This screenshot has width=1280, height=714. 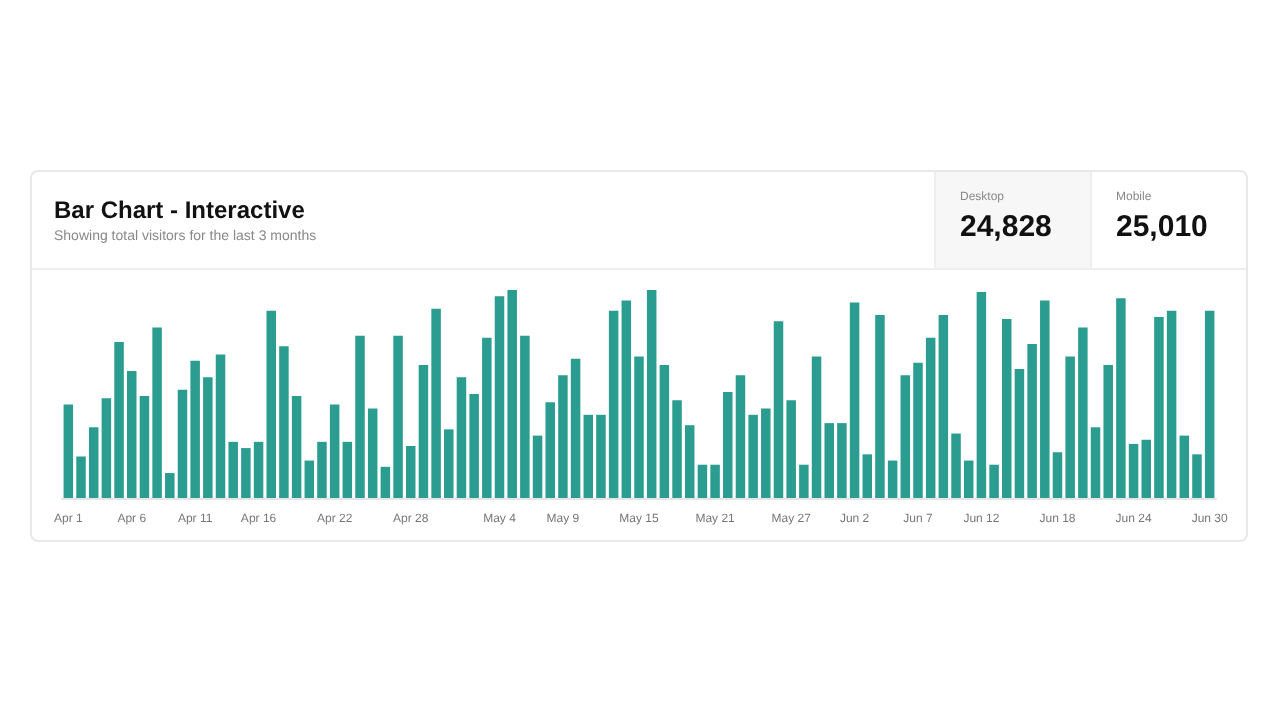 I want to click on text: 25,010, so click(x=1163, y=227).